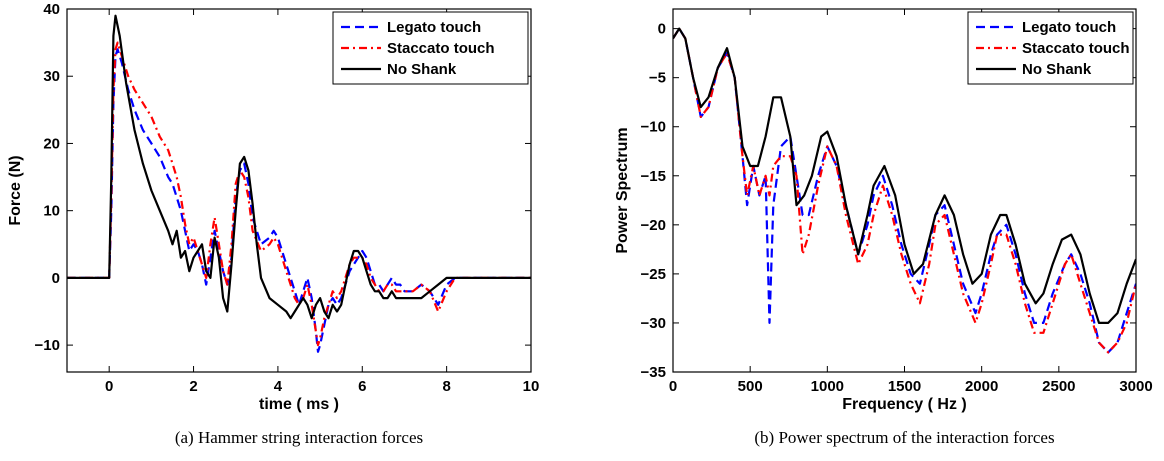 This screenshot has height=461, width=1164. What do you see at coordinates (51, 211) in the screenshot?
I see `y-tick-label: 10` at bounding box center [51, 211].